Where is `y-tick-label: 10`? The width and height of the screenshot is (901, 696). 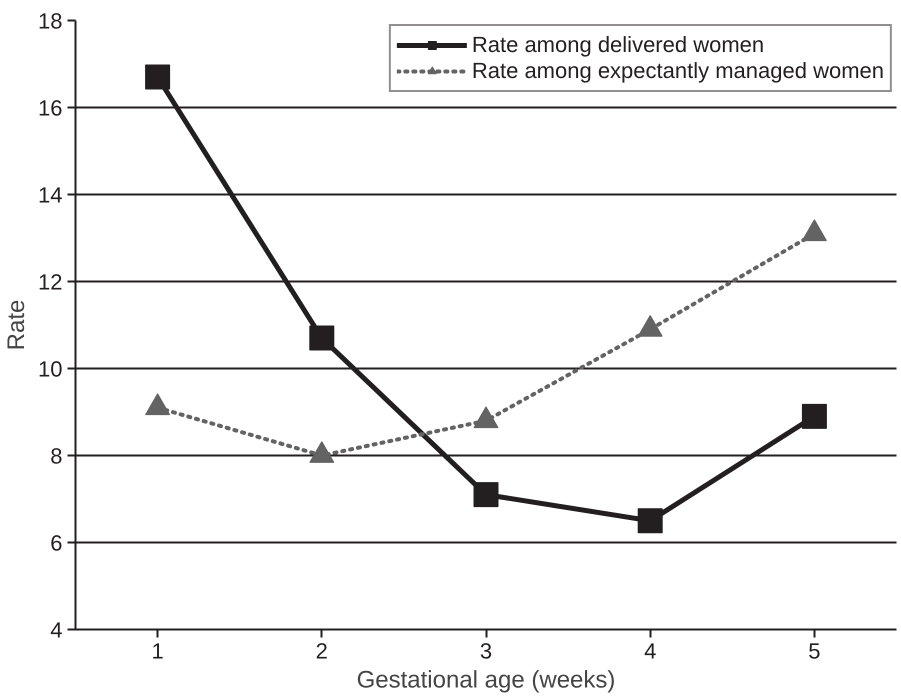 y-tick-label: 10 is located at coordinates (50, 369).